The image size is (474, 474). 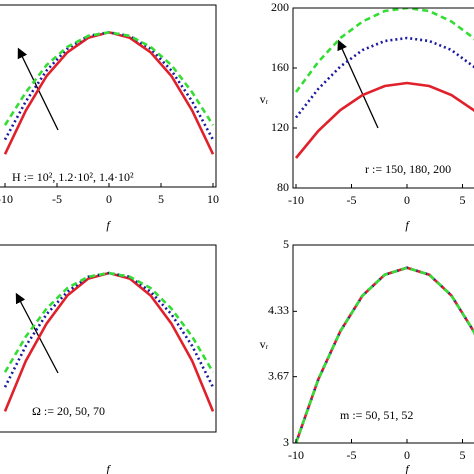 What do you see at coordinates (278, 375) in the screenshot?
I see `y-tick-label: 3.67` at bounding box center [278, 375].